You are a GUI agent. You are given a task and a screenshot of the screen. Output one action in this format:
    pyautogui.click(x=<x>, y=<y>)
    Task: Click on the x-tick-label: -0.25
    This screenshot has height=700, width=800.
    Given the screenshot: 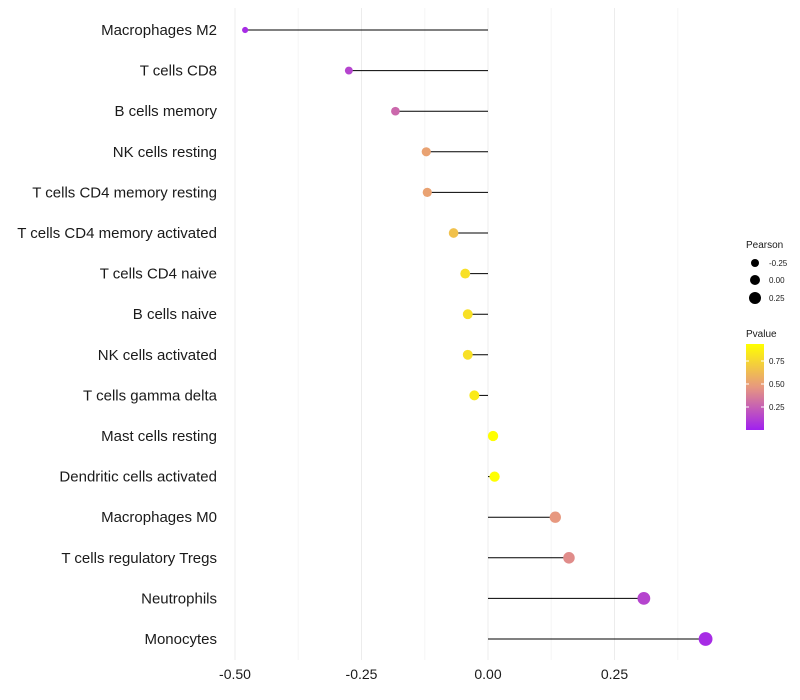 What is the action you would take?
    pyautogui.click(x=362, y=674)
    